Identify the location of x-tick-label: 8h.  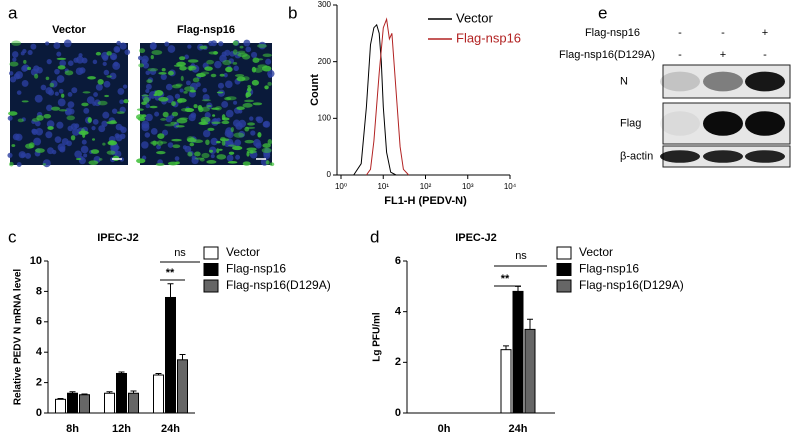
(72, 429).